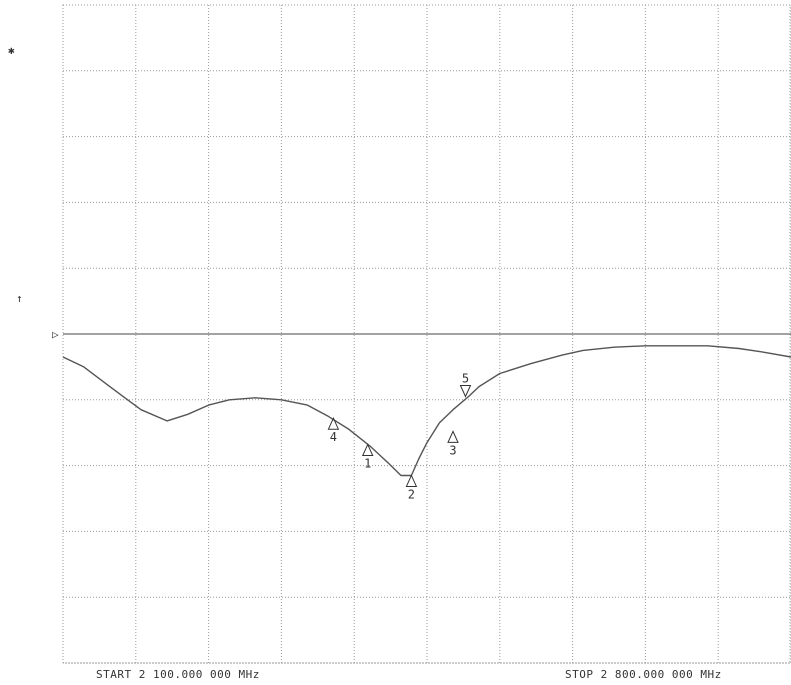  Describe the element at coordinates (643, 674) in the screenshot. I see `stop-frequency-label: STOP 2 800.000 000 MHz` at that location.